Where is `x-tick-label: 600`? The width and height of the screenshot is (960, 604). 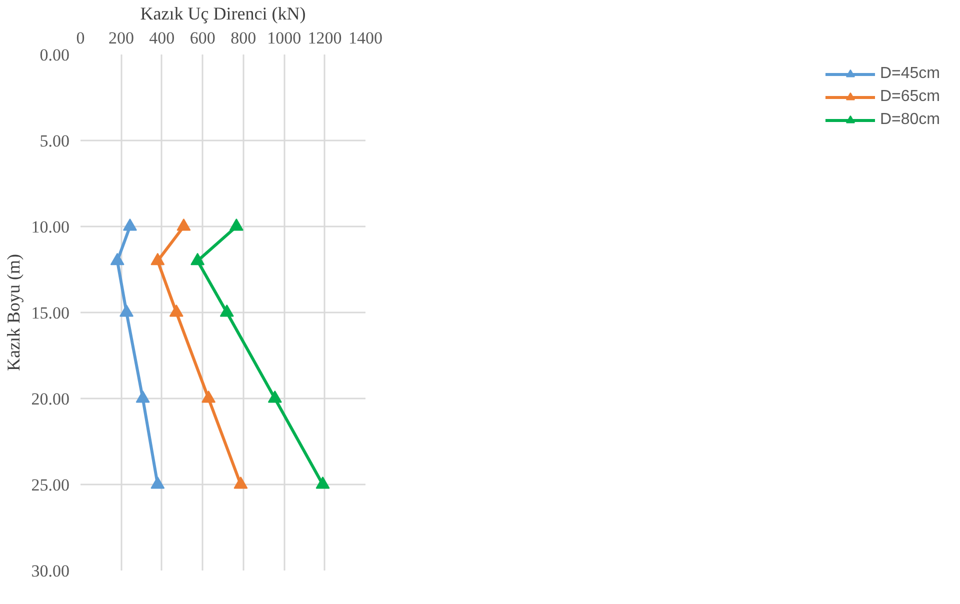
x-tick-label: 600 is located at coordinates (203, 38).